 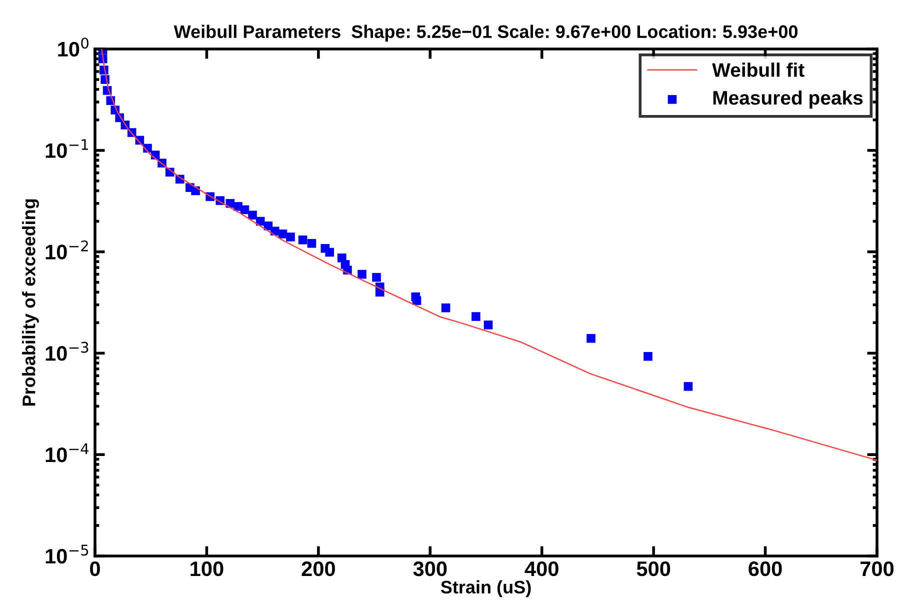 I want to click on x-tick-label: 300, so click(x=430, y=568).